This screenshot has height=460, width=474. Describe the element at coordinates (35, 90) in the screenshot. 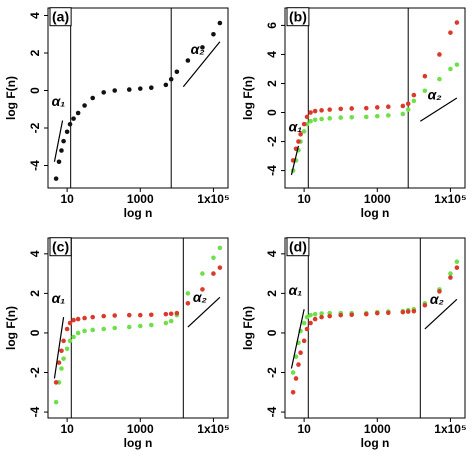

I see `y-tick-label: 0` at that location.